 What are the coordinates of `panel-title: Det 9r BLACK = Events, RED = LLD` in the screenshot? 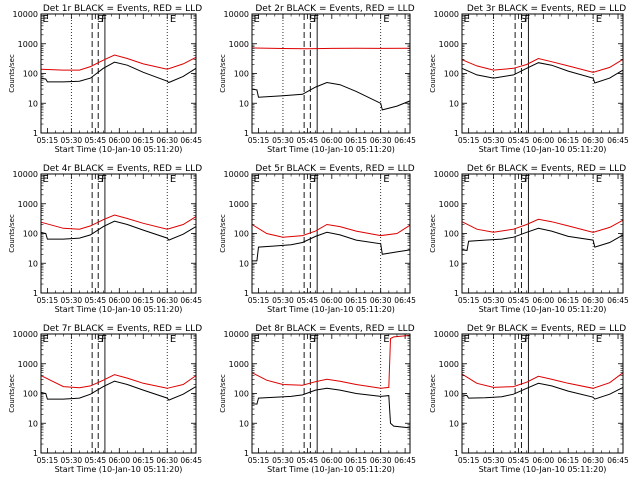 It's located at (546, 329).